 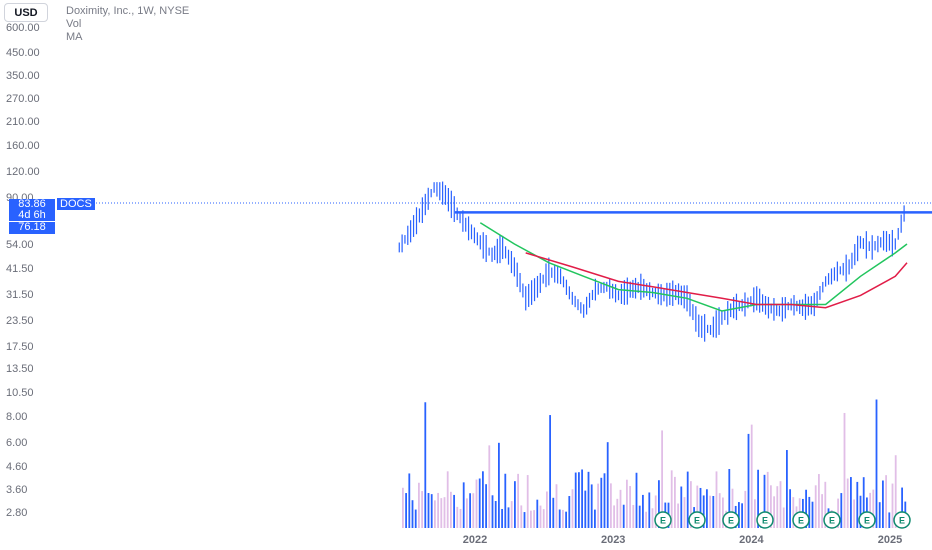 I want to click on y-tick-label: 23.50, so click(x=20, y=321).